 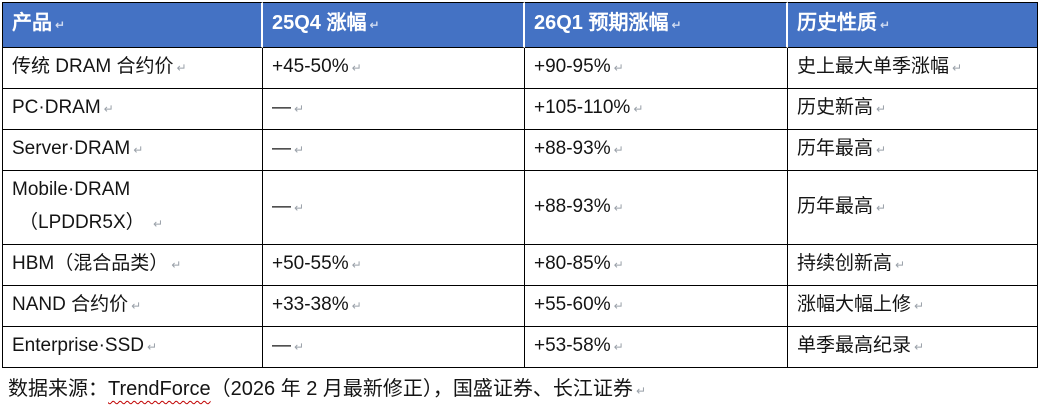 I want to click on cell-q4_change: +50-55% ↵, so click(x=394, y=265).